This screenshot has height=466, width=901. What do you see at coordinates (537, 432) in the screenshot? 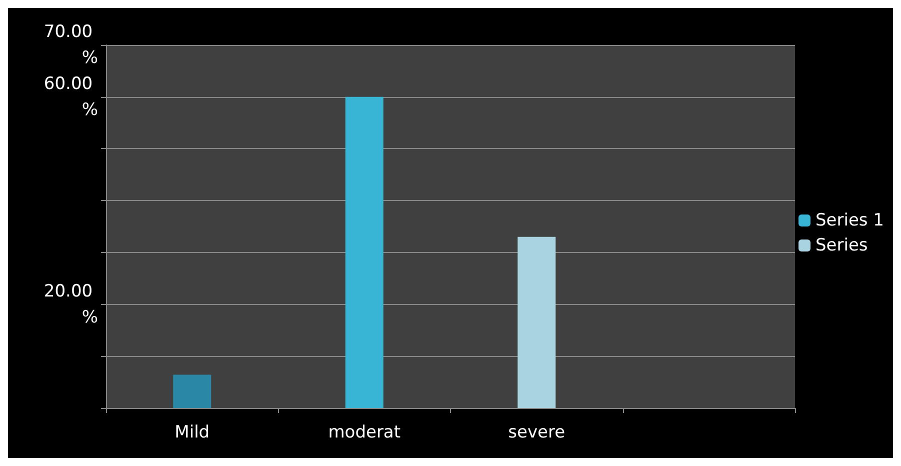
I see `x-tick-label: severe` at bounding box center [537, 432].